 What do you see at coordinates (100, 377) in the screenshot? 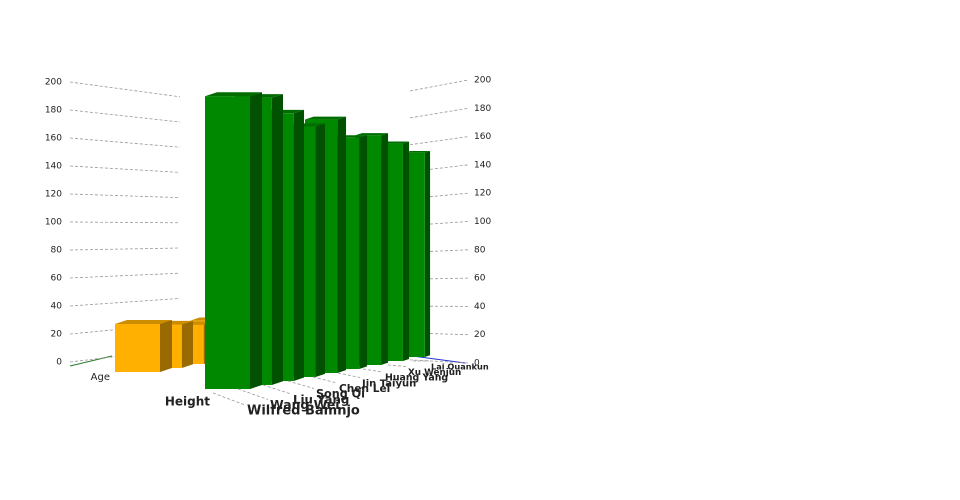
I see `series-label: Age` at bounding box center [100, 377].